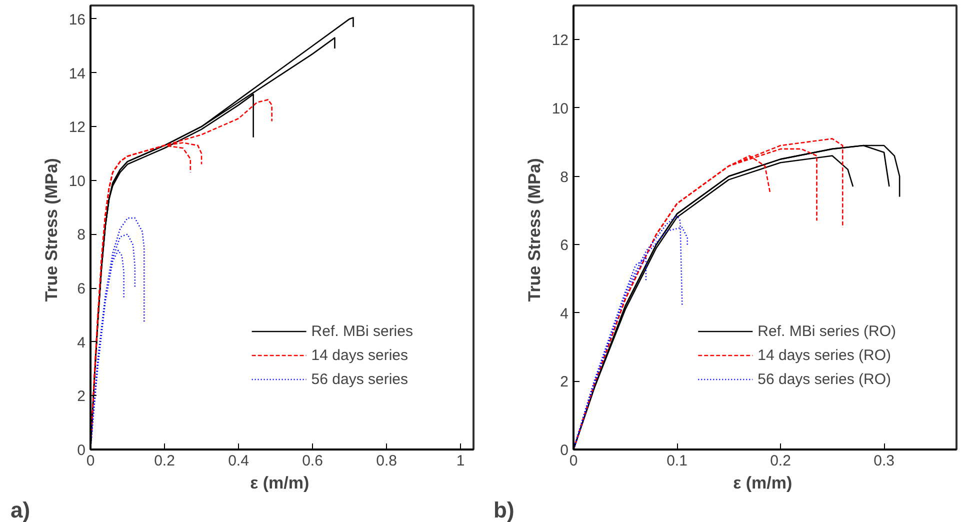 The image size is (966, 522). What do you see at coordinates (359, 355) in the screenshot?
I see `legend-label: 14 days series` at bounding box center [359, 355].